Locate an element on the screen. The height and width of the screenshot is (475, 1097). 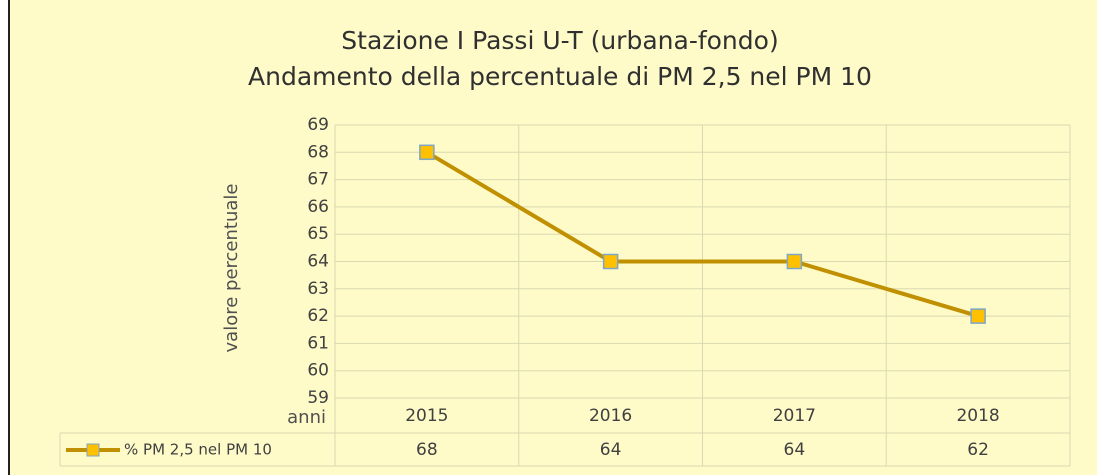
y-tick-label: 63 is located at coordinates (318, 289).